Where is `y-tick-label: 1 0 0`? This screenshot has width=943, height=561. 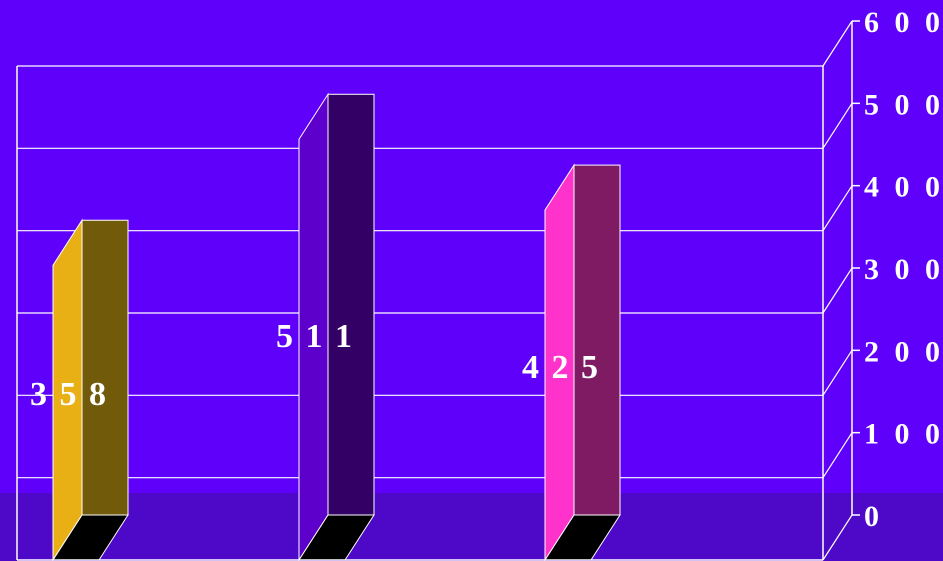
y-tick-label: 1 0 0 is located at coordinates (903, 434).